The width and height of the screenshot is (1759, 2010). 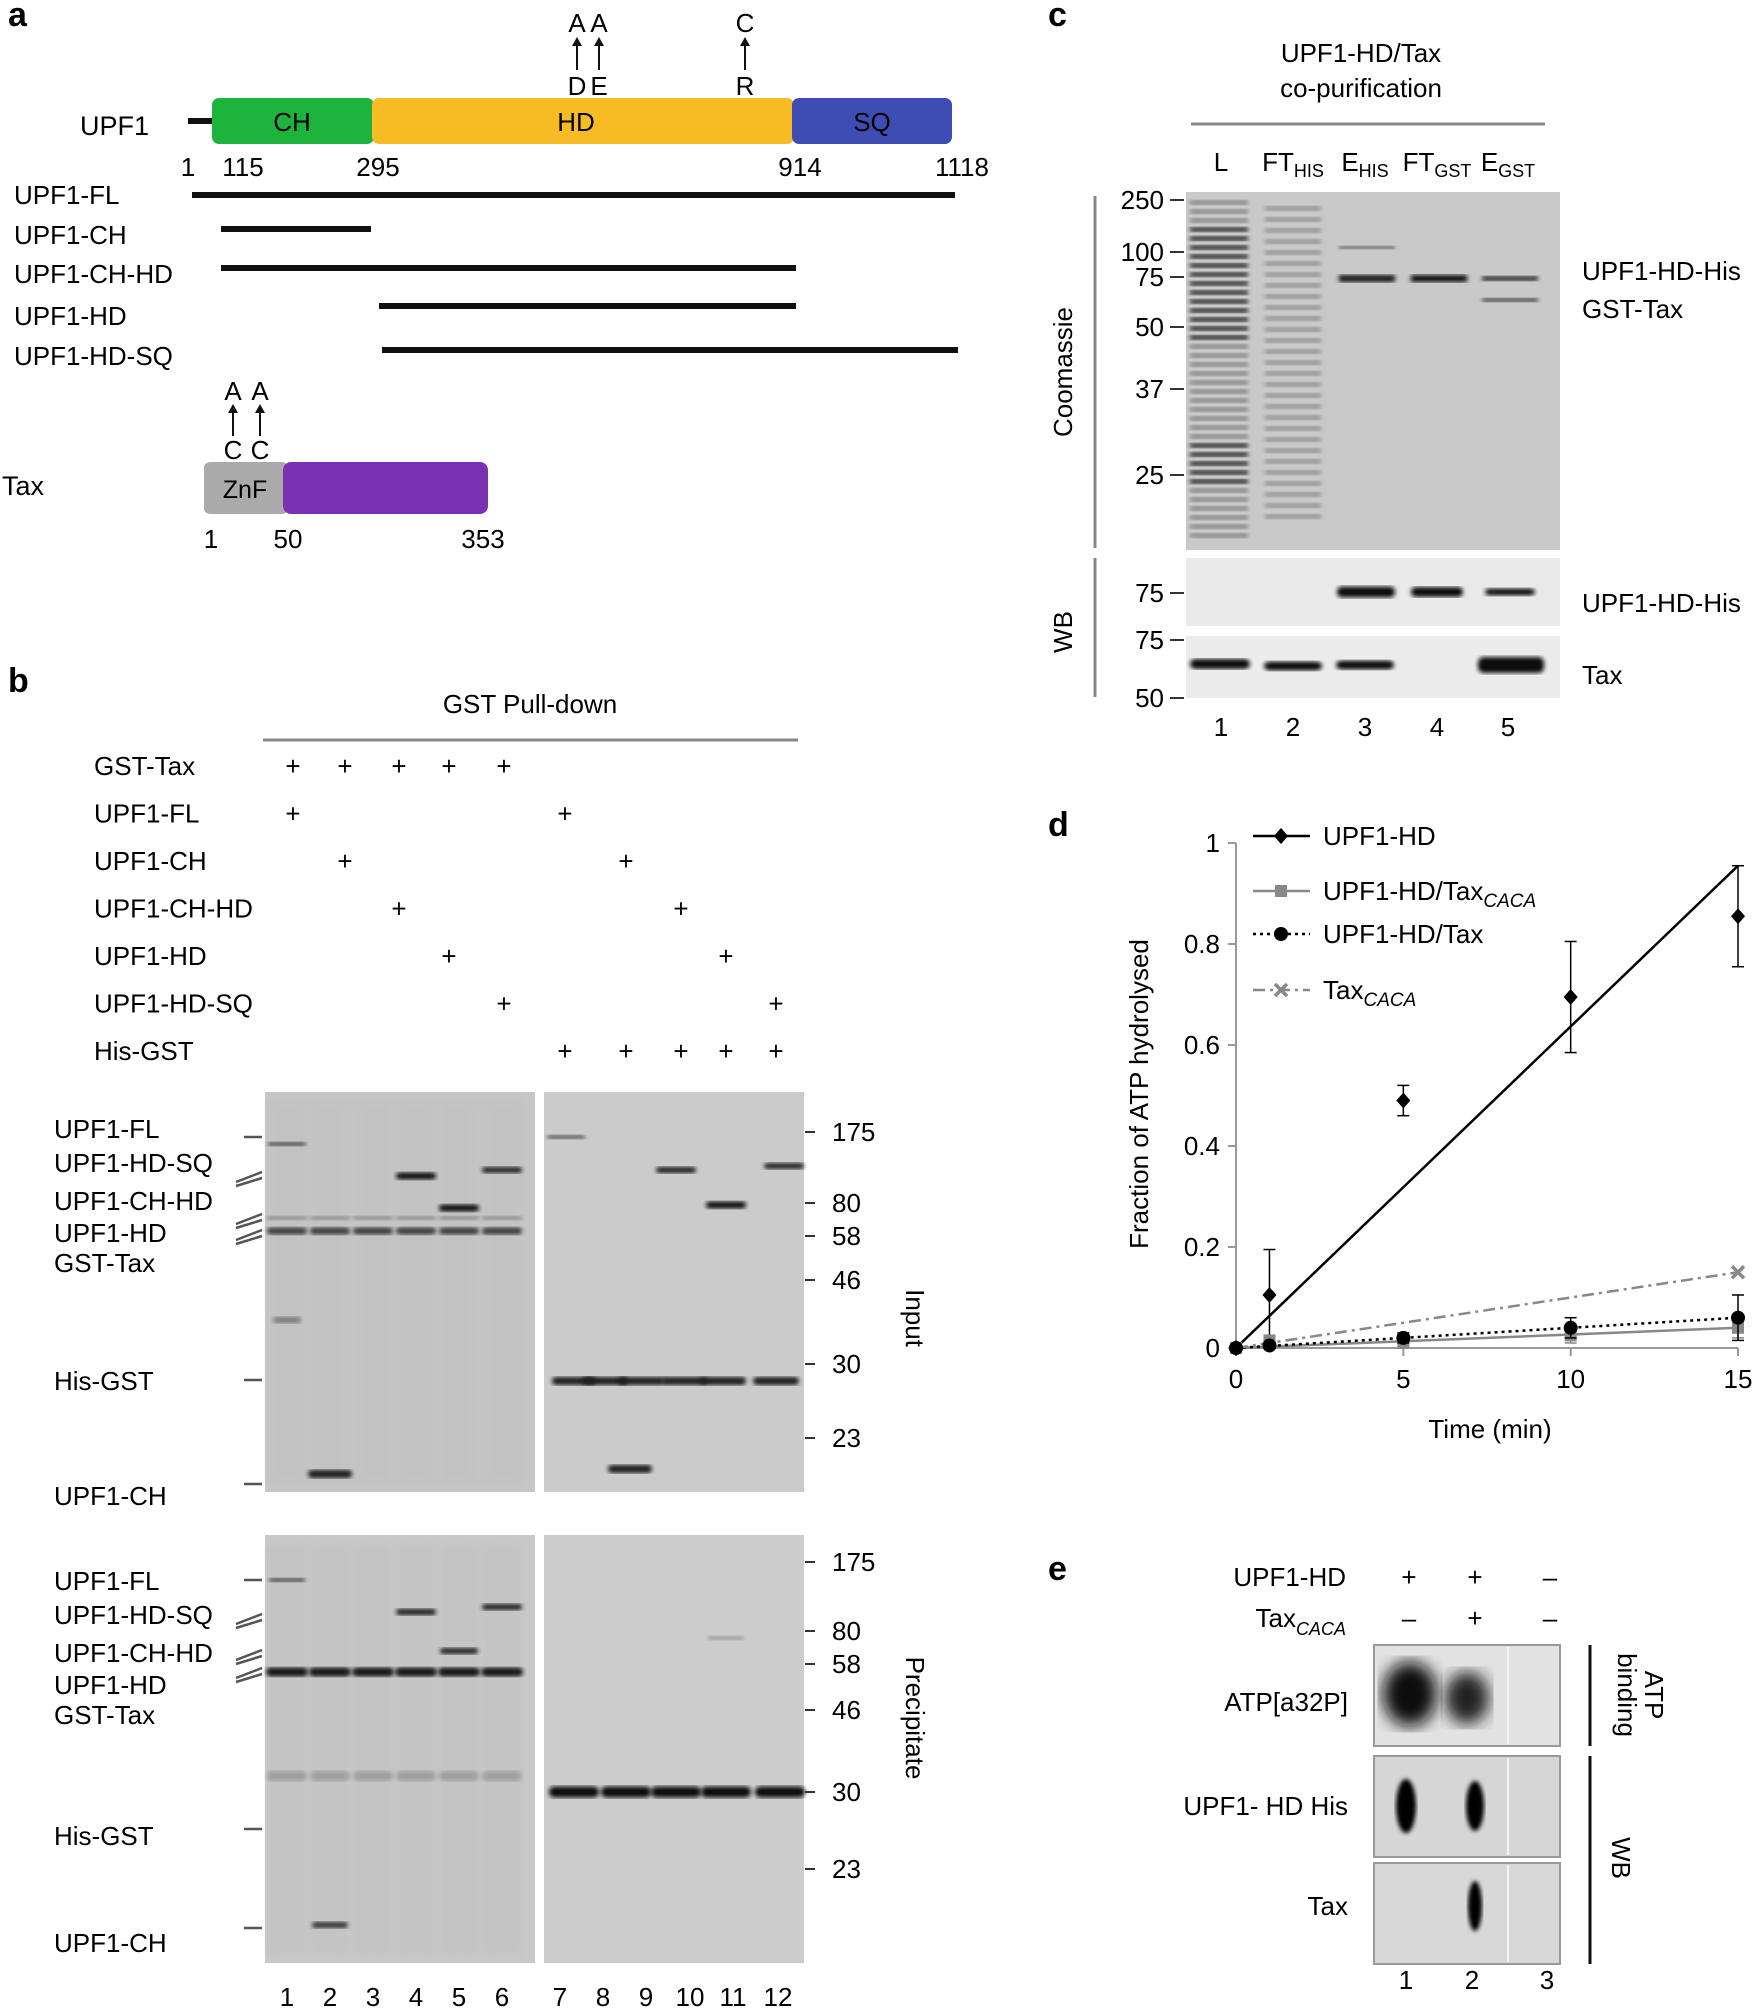 What do you see at coordinates (18, 17) in the screenshot?
I see `panel-label-a: a` at bounding box center [18, 17].